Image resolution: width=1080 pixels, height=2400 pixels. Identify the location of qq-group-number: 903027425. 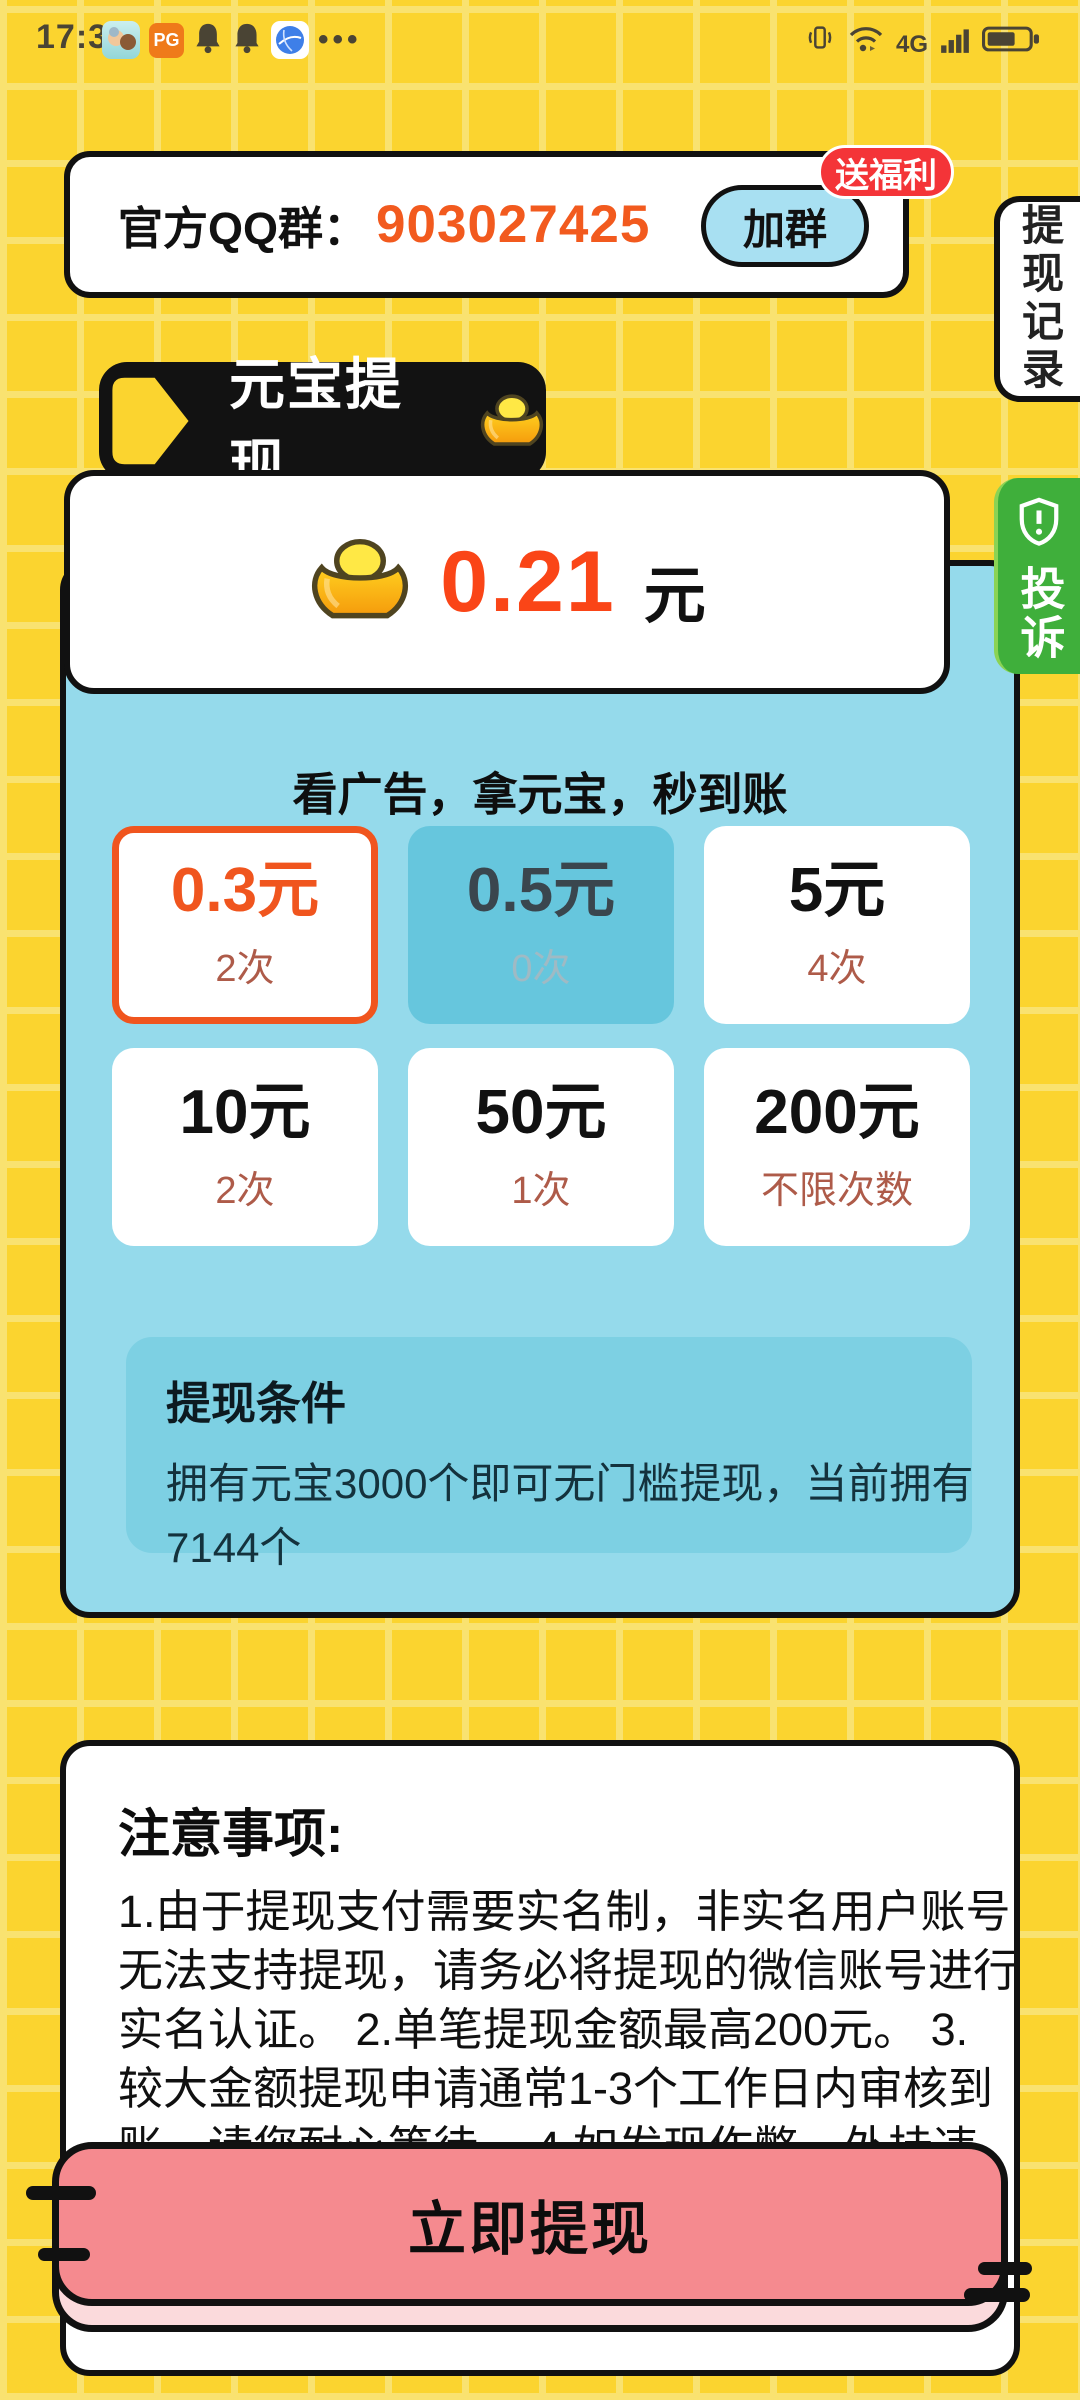
(513, 224).